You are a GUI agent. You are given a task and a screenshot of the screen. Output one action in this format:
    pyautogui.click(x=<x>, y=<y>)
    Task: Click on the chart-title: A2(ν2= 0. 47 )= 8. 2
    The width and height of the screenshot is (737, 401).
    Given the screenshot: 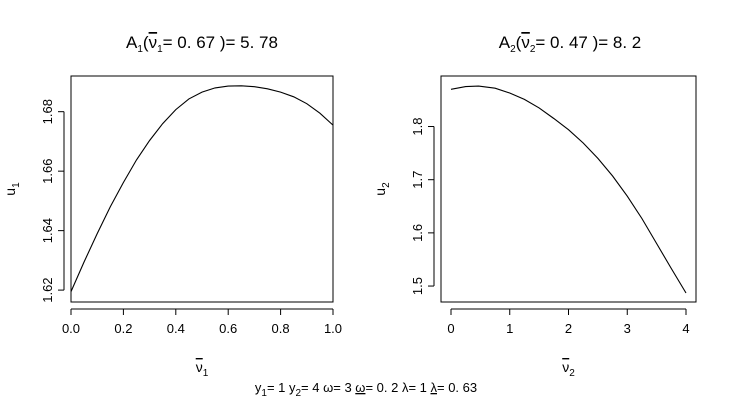 What is the action you would take?
    pyautogui.click(x=570, y=44)
    